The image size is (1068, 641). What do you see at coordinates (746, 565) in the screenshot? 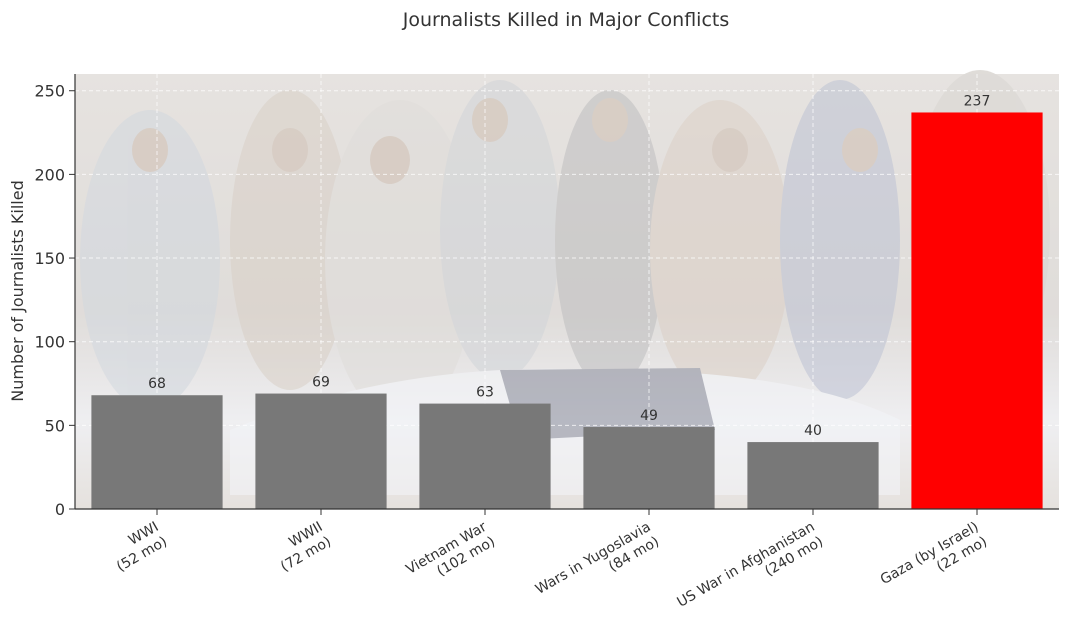
I see `x-tick-label-line: US War in Afghanistan` at bounding box center [746, 565].